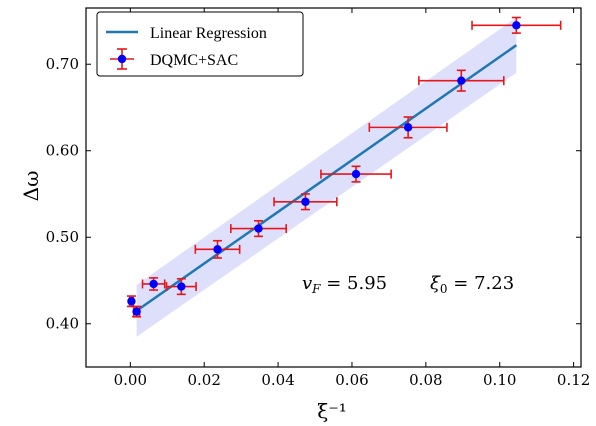 The image size is (596, 426). I want to click on annotation-vf: vF = 5.95, so click(344, 284).